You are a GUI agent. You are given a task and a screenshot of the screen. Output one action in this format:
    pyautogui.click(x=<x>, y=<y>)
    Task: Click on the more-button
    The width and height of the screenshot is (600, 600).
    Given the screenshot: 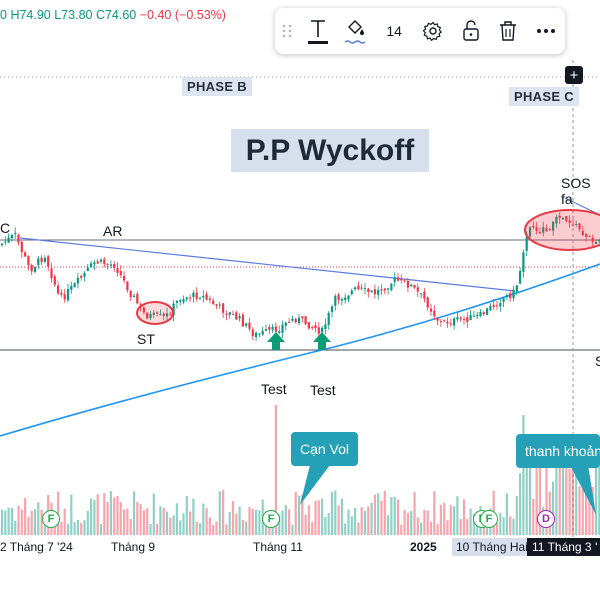 What is the action you would take?
    pyautogui.click(x=546, y=31)
    